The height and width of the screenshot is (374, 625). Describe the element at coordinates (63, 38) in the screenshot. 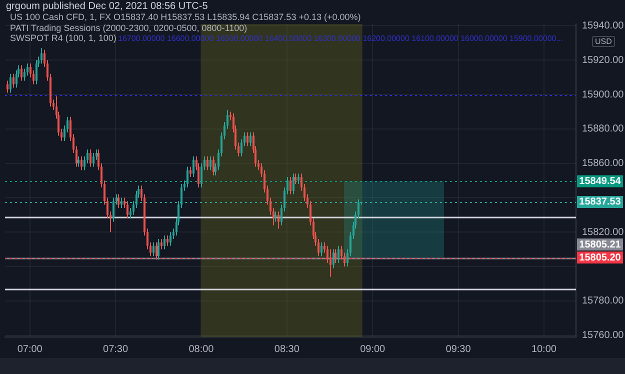

I see `annotation: SWSPOT R4 (100, 1, 100)` at that location.